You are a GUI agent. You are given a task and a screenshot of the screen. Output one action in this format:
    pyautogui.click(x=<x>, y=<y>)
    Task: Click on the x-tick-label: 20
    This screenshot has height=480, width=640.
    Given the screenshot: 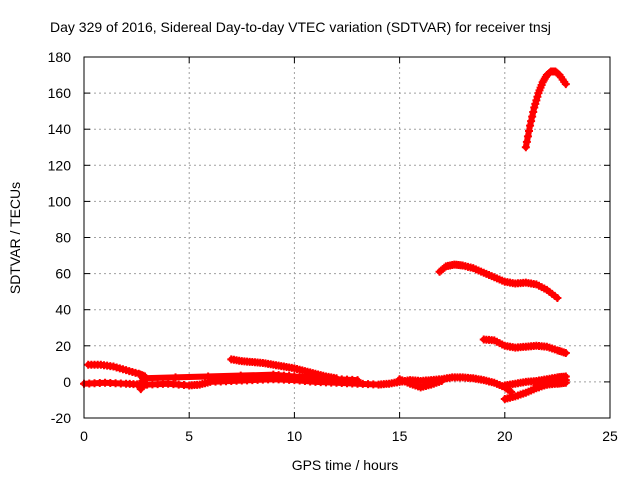 What is the action you would take?
    pyautogui.click(x=505, y=436)
    